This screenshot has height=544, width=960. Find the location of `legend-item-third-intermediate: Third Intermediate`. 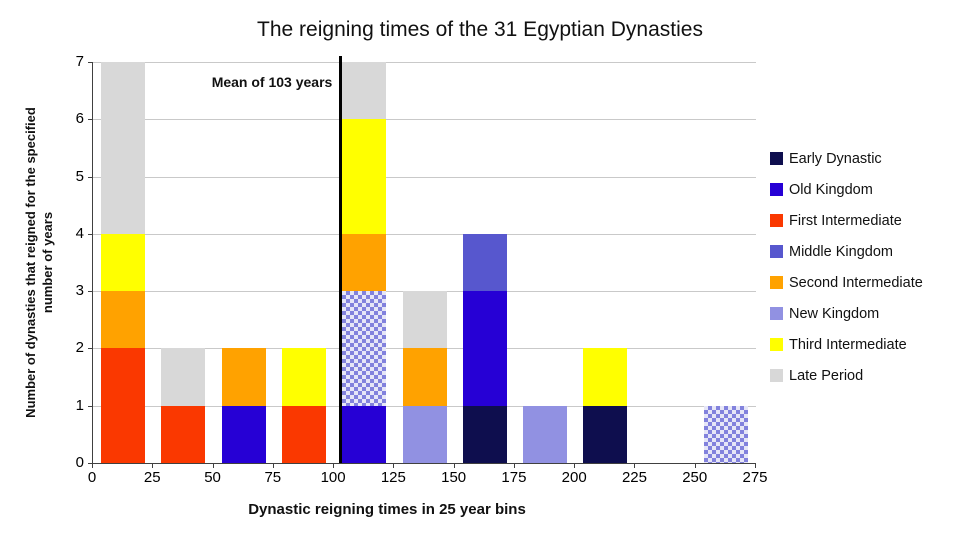

legend-item-third-intermediate: Third Intermediate is located at coordinates (846, 344).